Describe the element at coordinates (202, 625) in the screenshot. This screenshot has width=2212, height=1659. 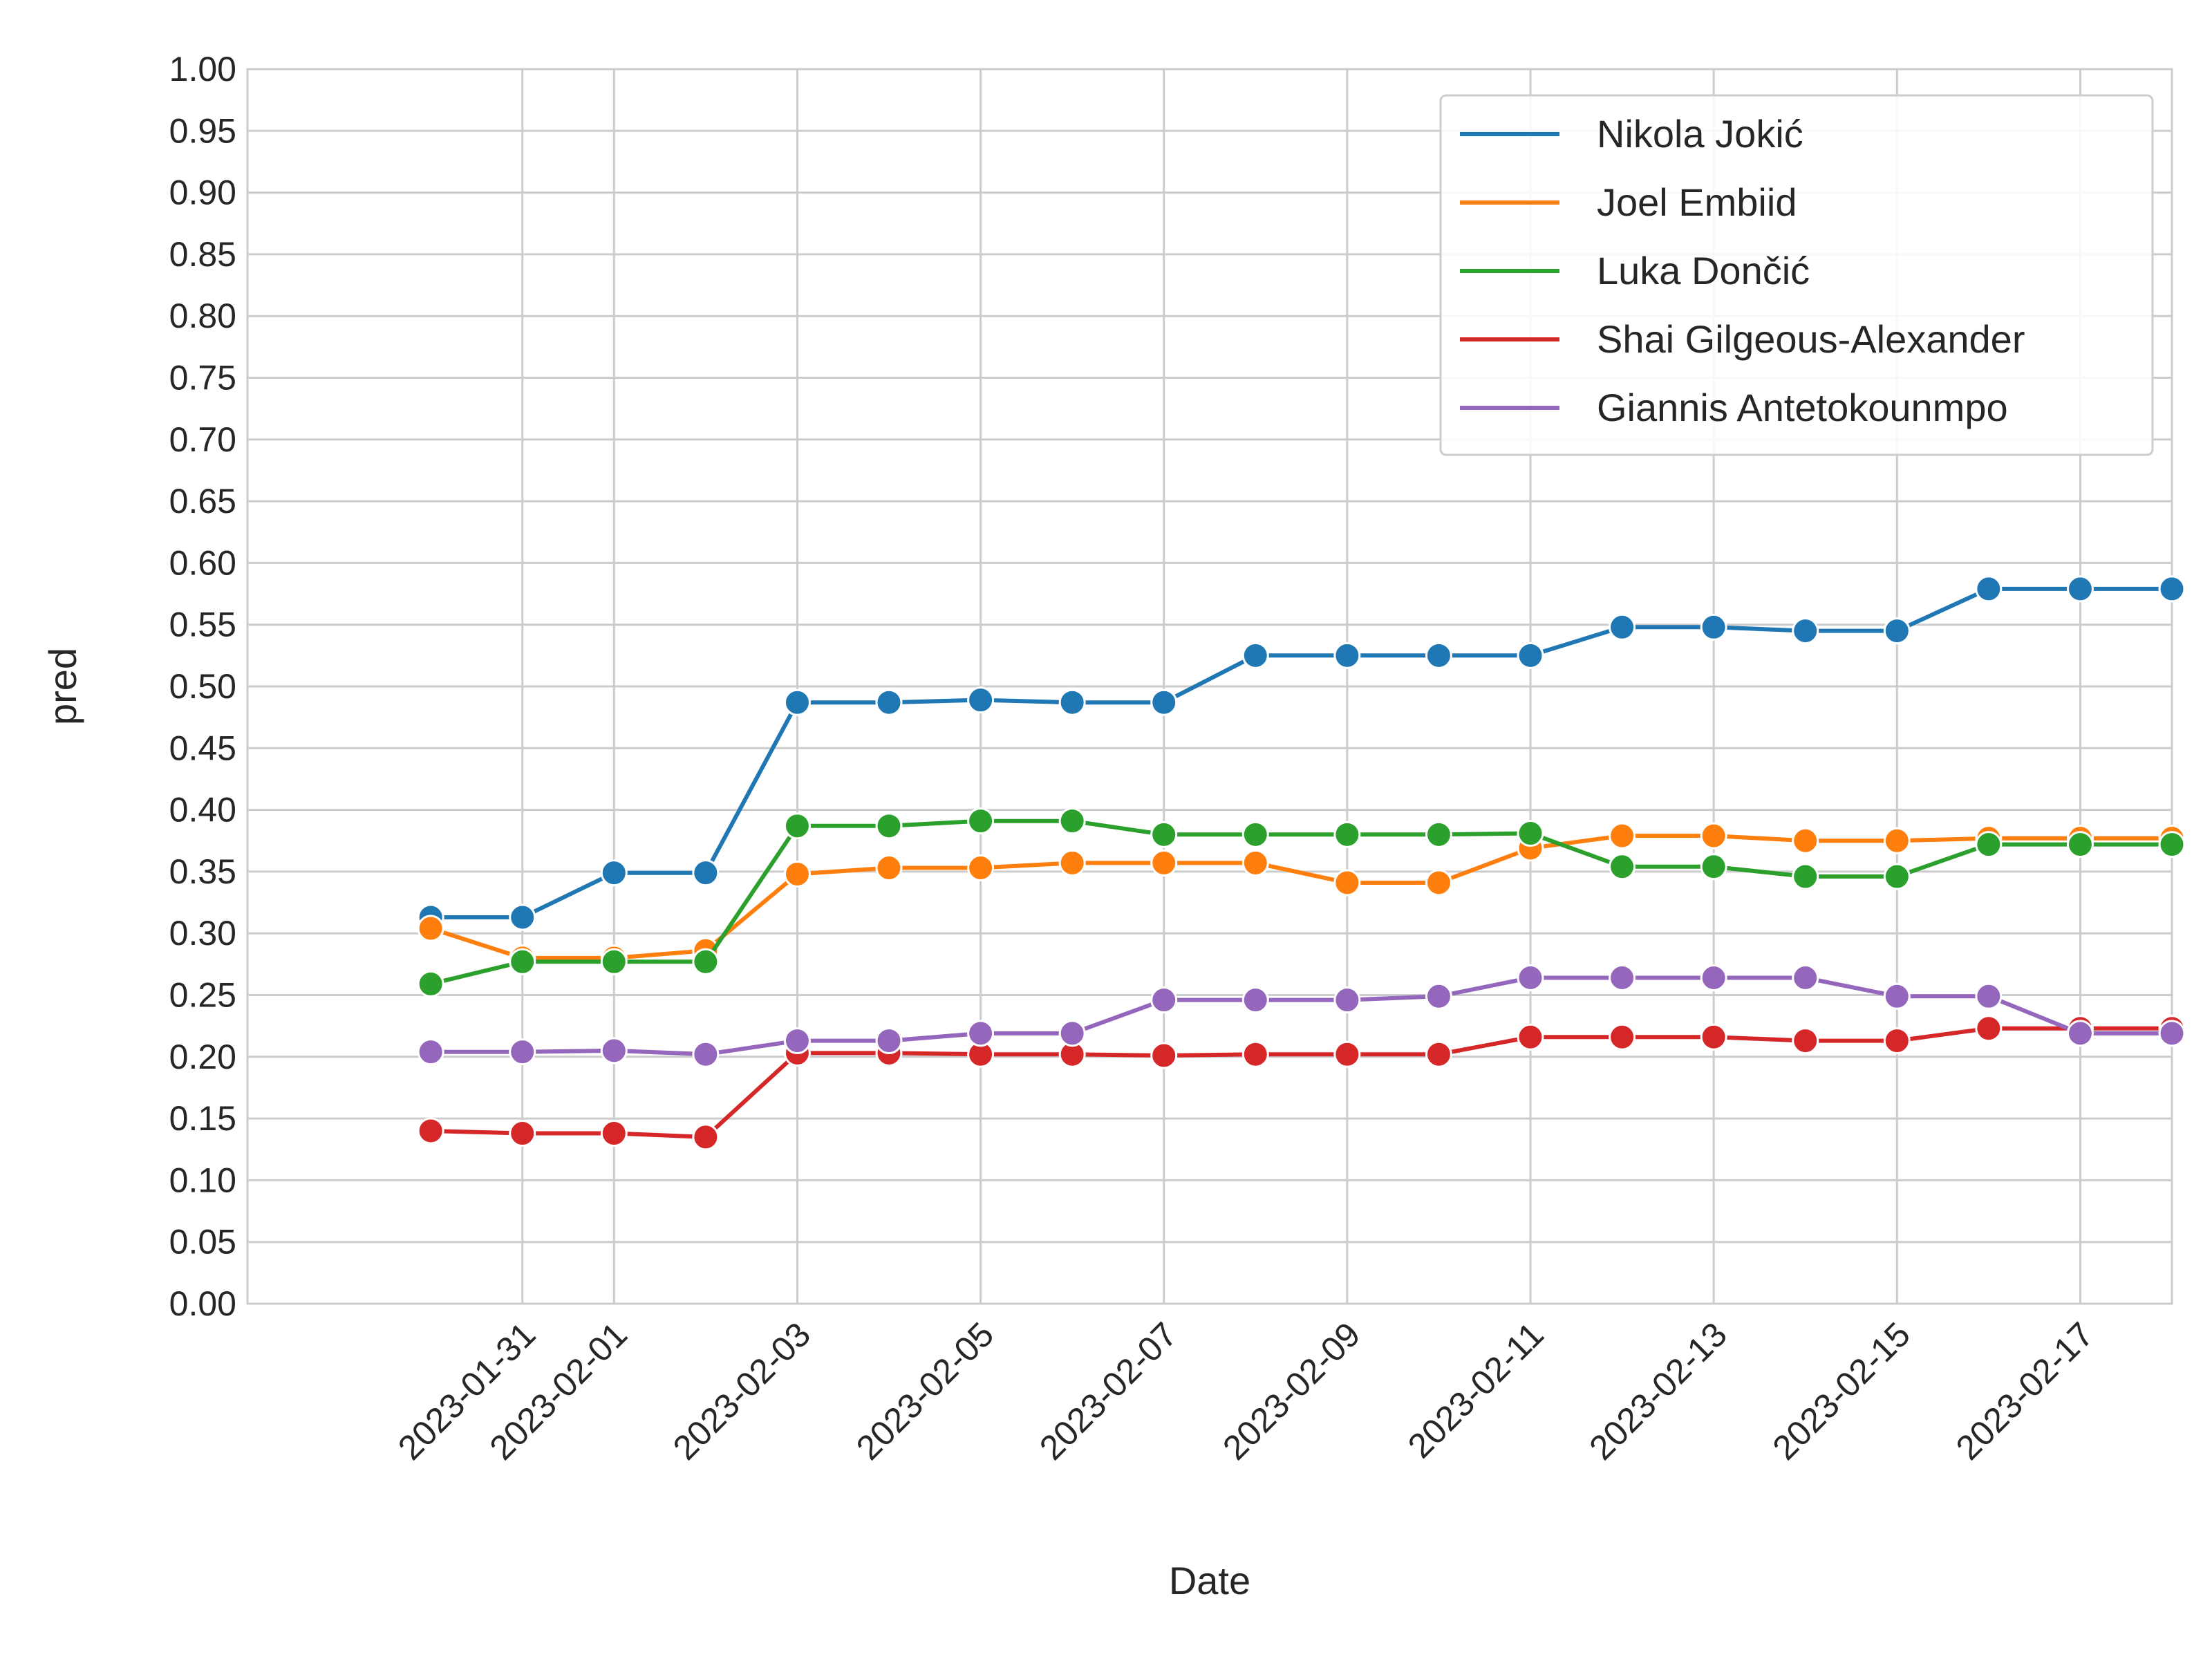
I see `y-tick-label: 0.55` at that location.